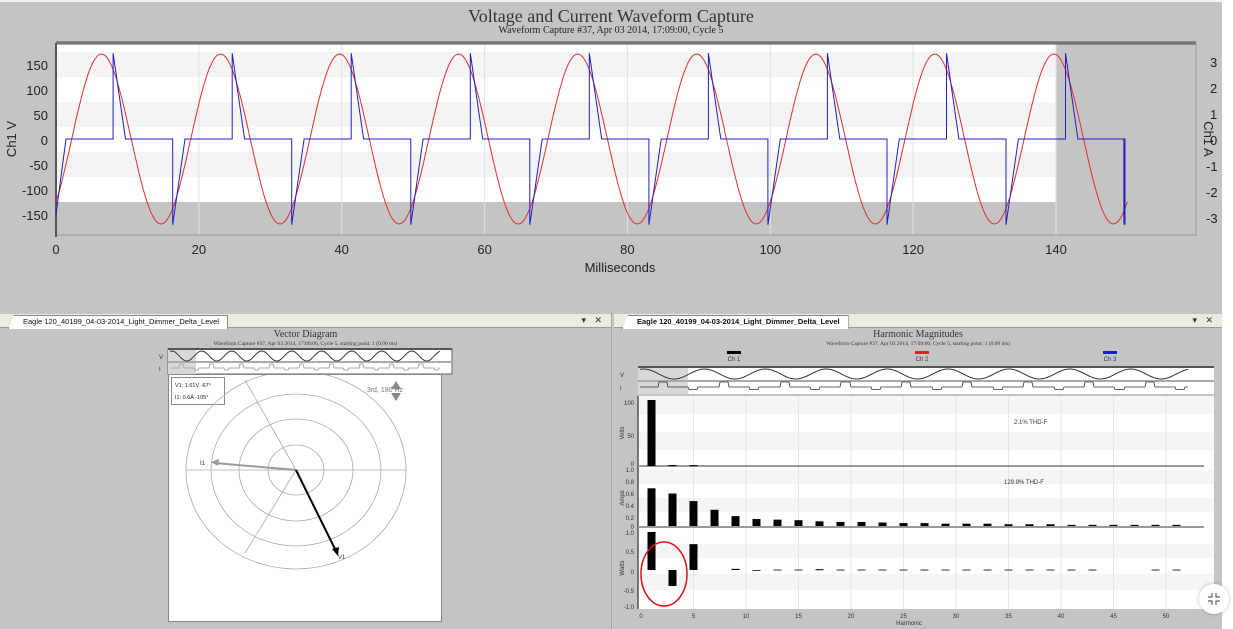 The image size is (1233, 629). What do you see at coordinates (630, 553) in the screenshot?
I see `svg-text: 0.5` at bounding box center [630, 553].